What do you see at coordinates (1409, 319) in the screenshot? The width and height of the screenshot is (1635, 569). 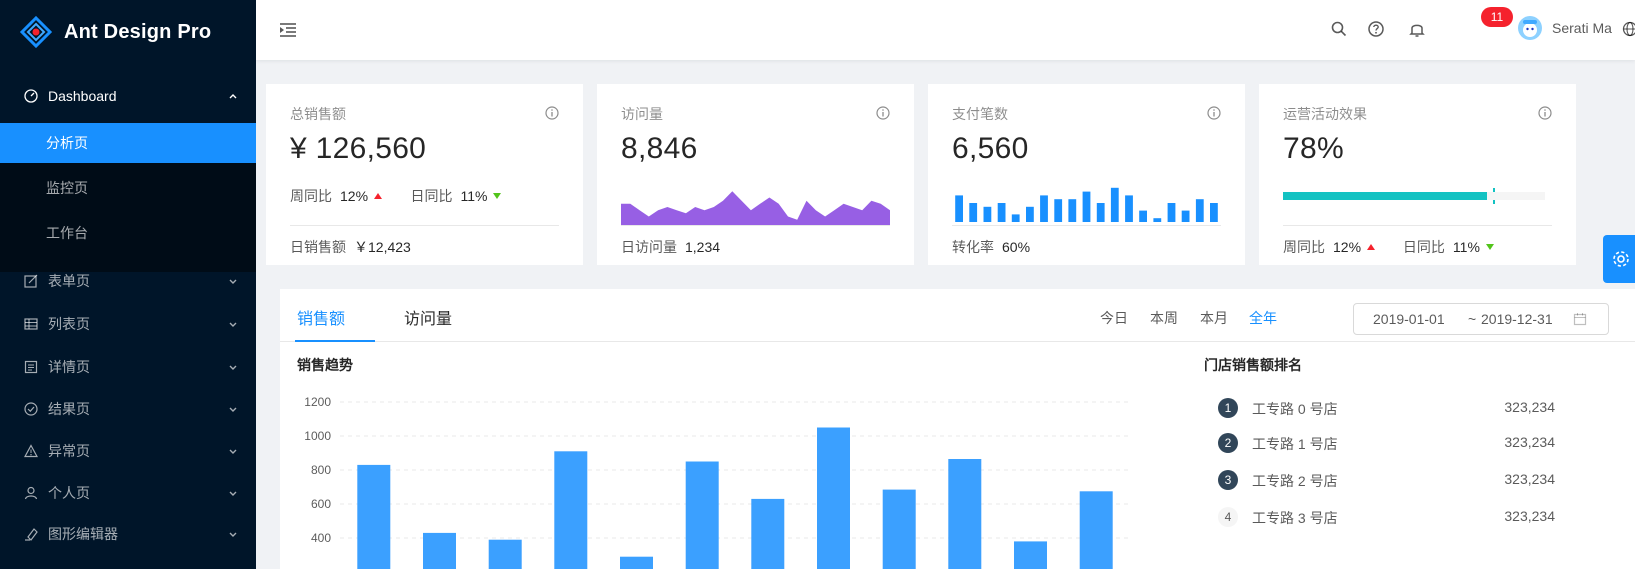 I see `date-start: 2019-01-01` at bounding box center [1409, 319].